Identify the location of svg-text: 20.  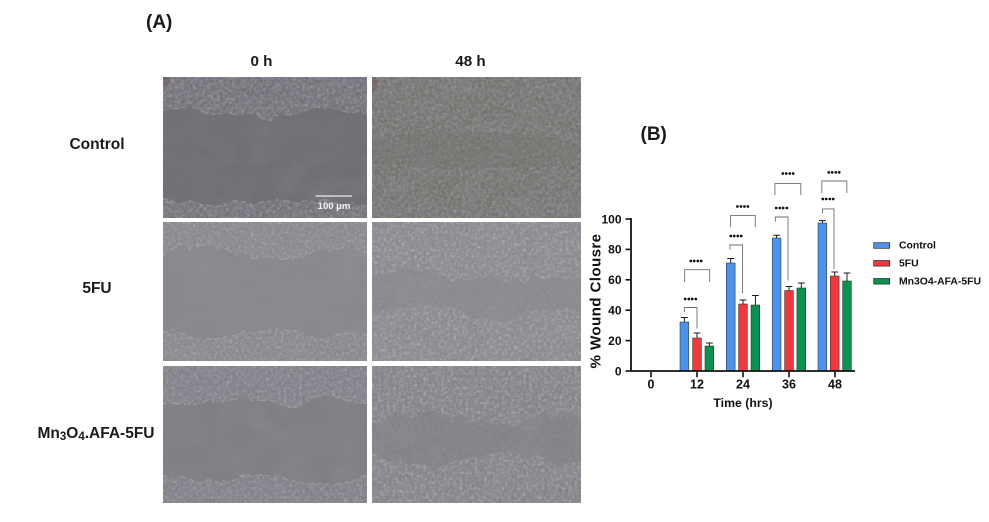
(615, 341).